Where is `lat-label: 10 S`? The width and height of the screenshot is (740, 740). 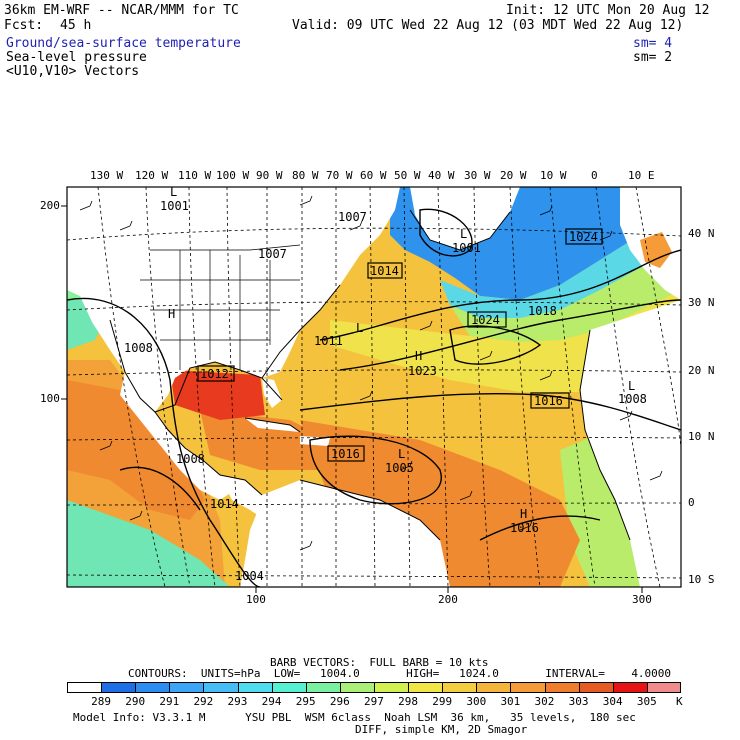 lat-label: 10 S is located at coordinates (701, 579).